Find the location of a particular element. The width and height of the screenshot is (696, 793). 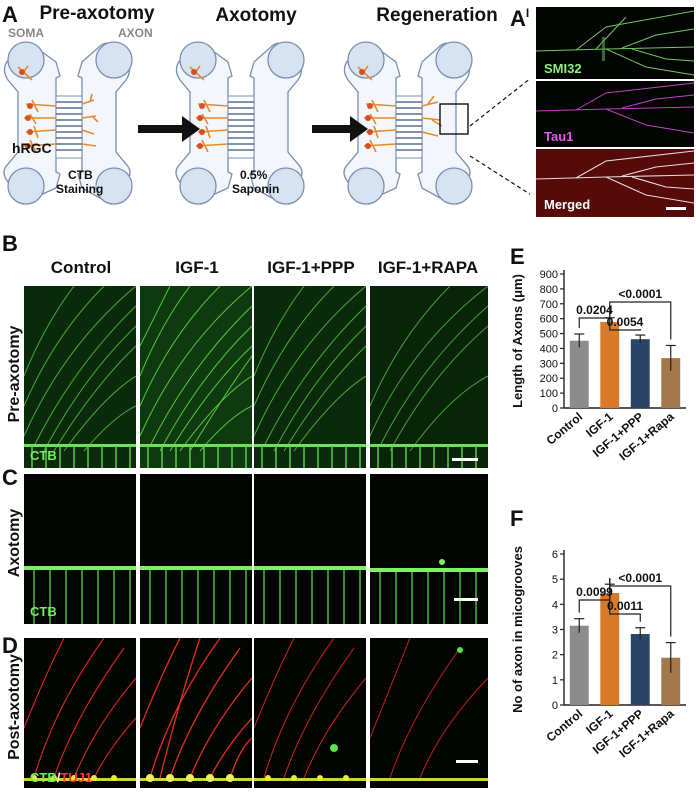

aprime-merged-label: Merged is located at coordinates (567, 204).